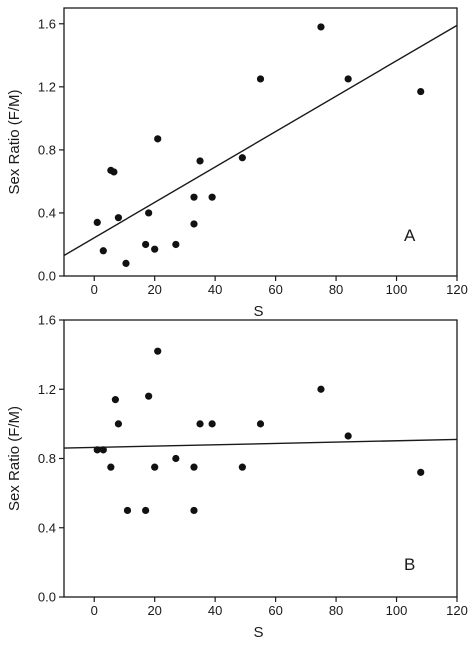 The height and width of the screenshot is (652, 474). What do you see at coordinates (410, 235) in the screenshot?
I see `panel-letter: A` at bounding box center [410, 235].